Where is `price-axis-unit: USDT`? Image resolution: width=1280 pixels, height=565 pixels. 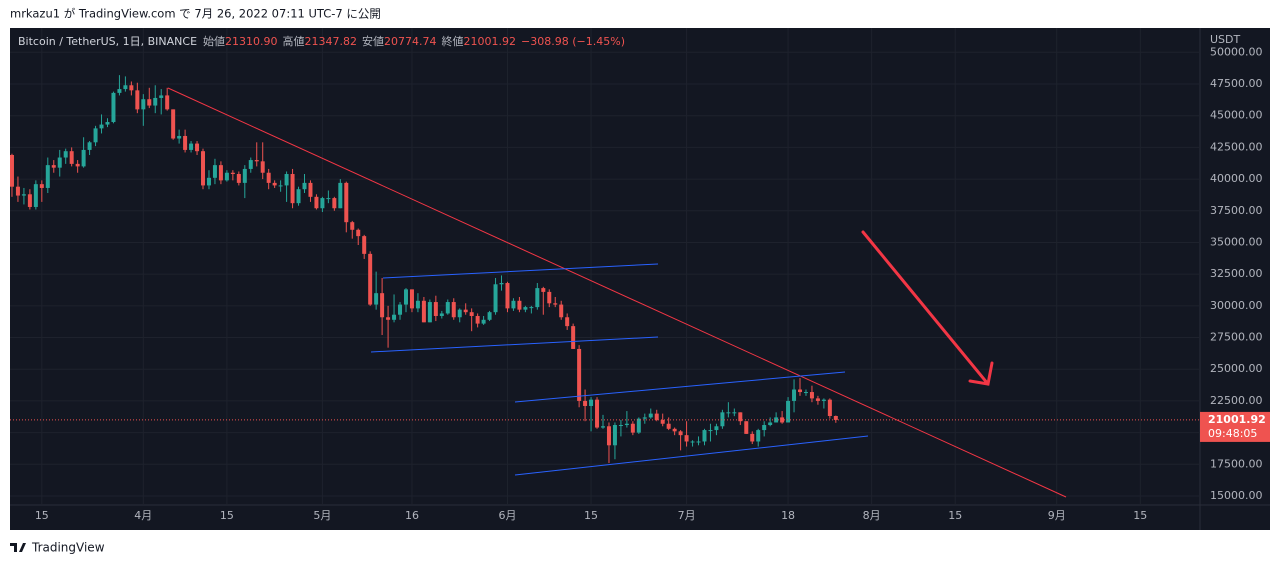
price-axis-unit: USDT is located at coordinates (1225, 39).